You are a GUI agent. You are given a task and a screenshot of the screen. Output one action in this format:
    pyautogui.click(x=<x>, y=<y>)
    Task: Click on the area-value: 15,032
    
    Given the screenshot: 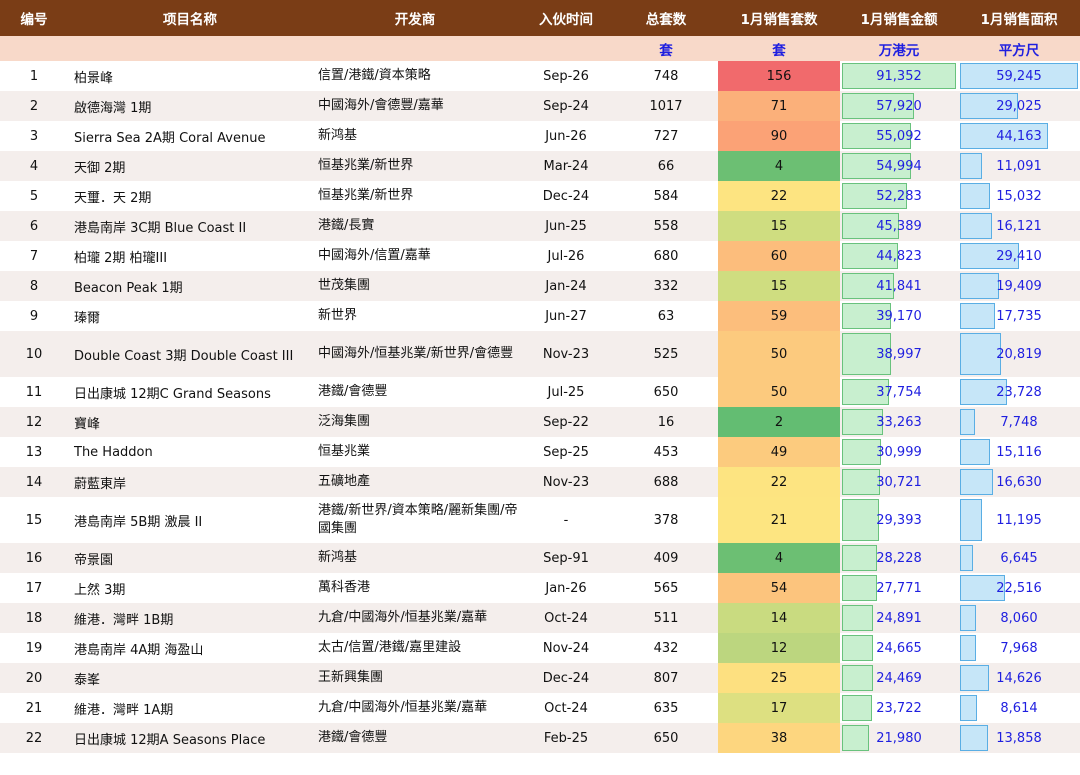 What is the action you would take?
    pyautogui.click(x=1019, y=196)
    